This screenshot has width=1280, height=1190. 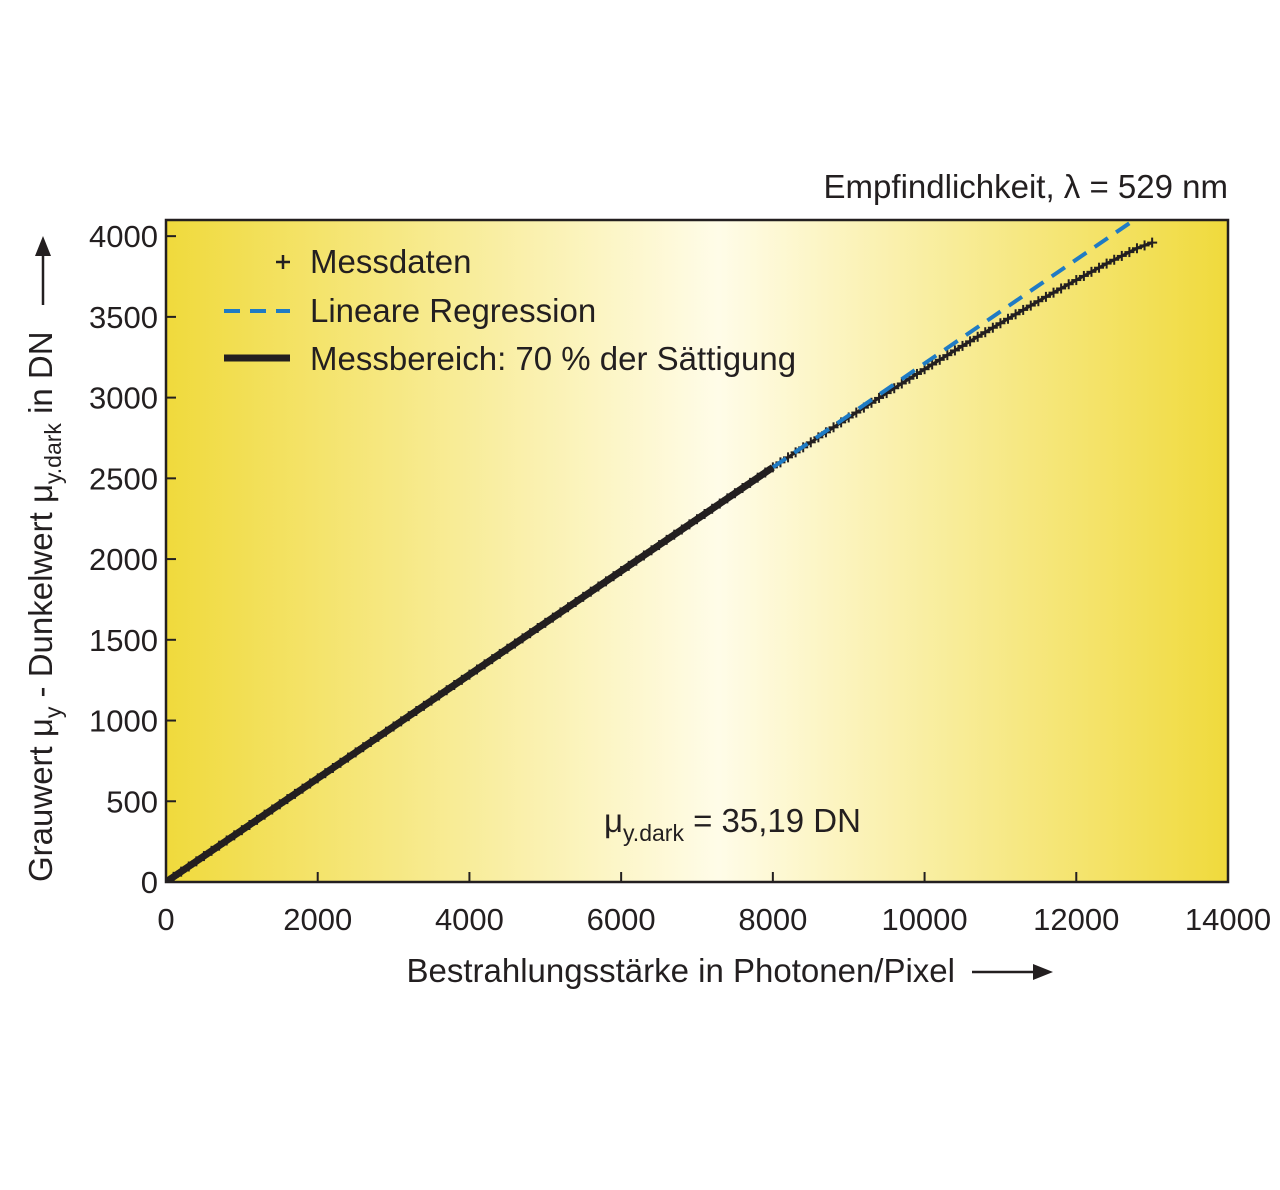 I want to click on y-ticks: 0 500 1000 1500 2000 2500 3000 3500 4000, so click(x=132, y=559).